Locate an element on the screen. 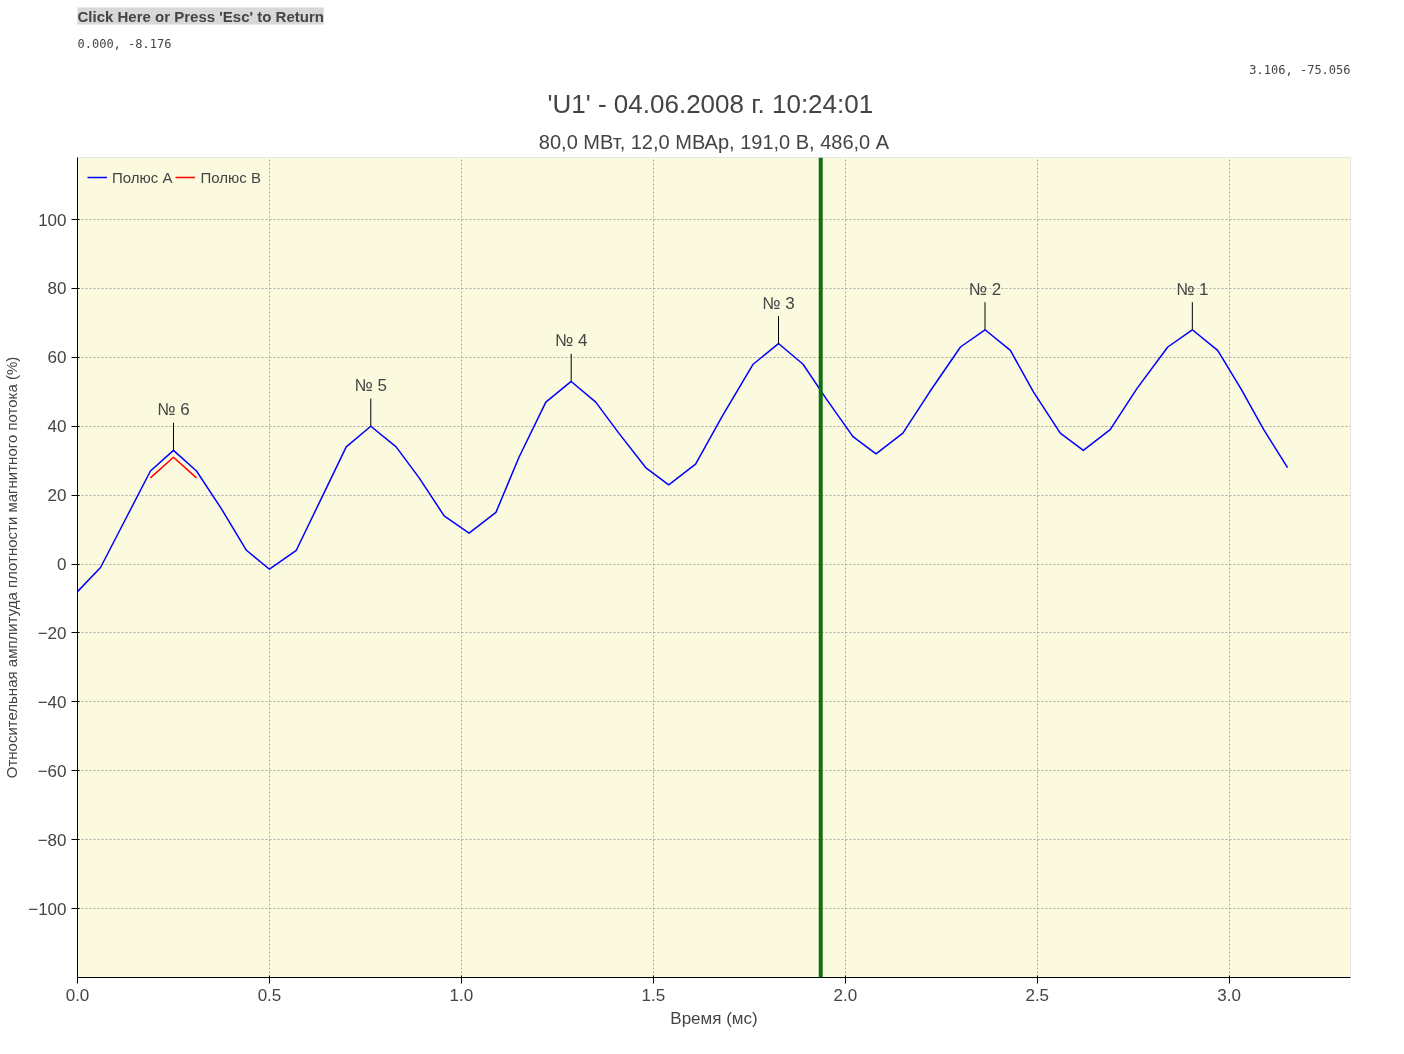 The image size is (1404, 1054). x-tick-label: 2.5 is located at coordinates (1037, 995).